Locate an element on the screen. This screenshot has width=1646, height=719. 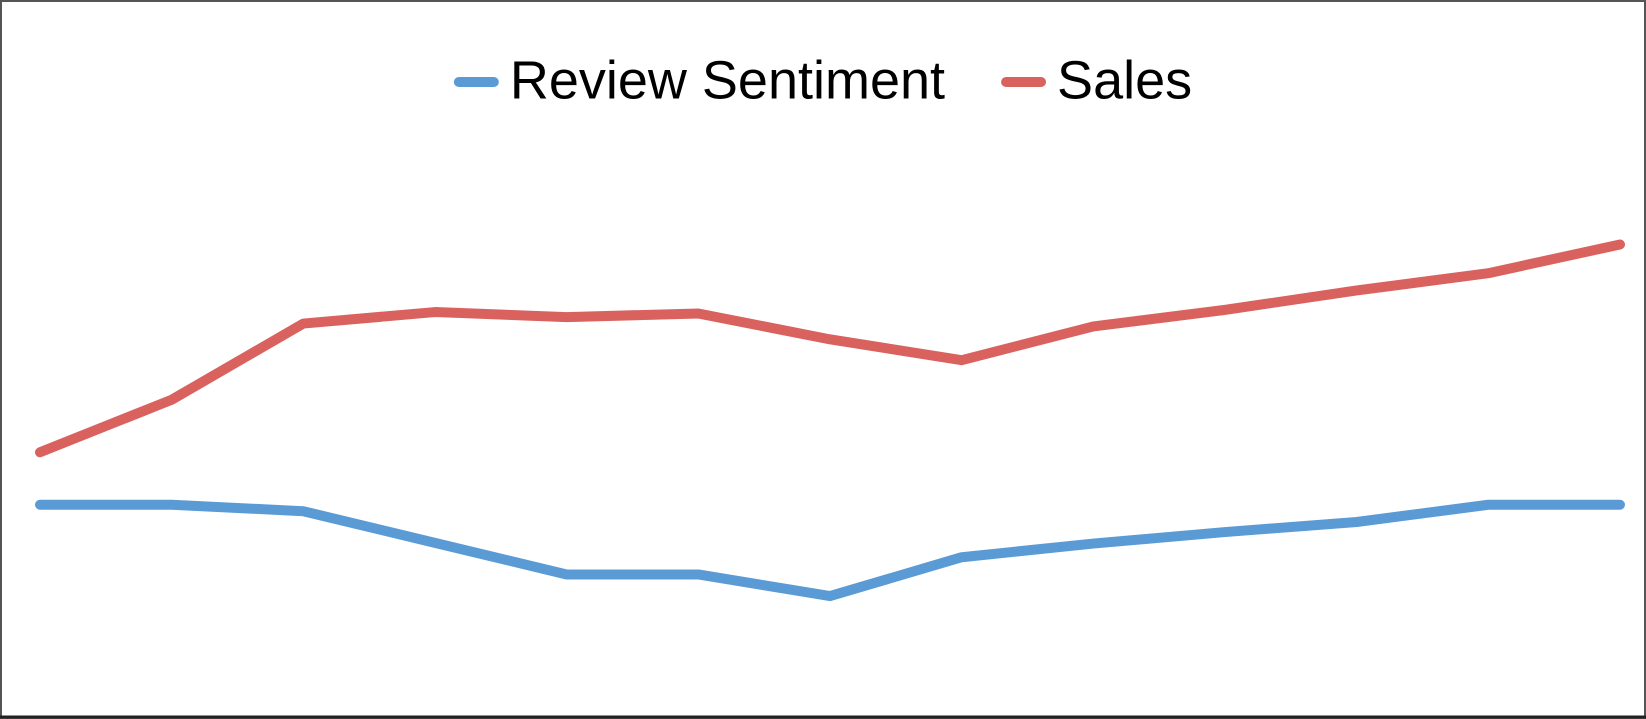
series-line is located at coordinates (830, 550).